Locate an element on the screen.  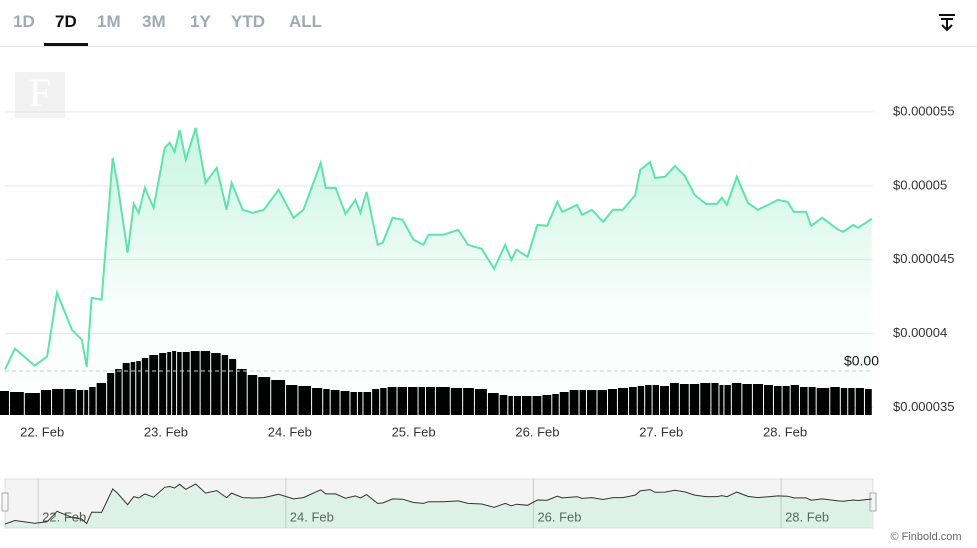
y-tick-label: $0.00004 is located at coordinates (920, 332).